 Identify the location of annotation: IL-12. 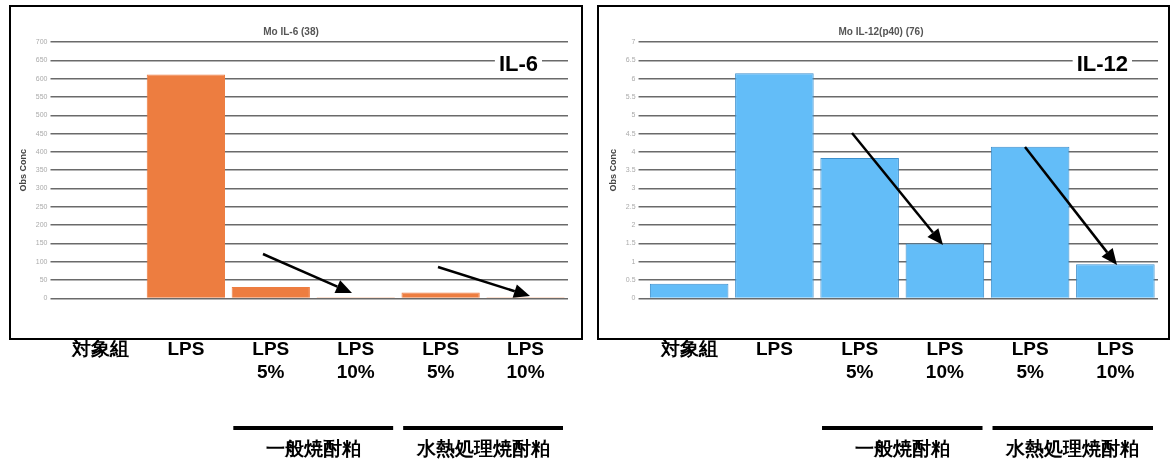
(1102, 64).